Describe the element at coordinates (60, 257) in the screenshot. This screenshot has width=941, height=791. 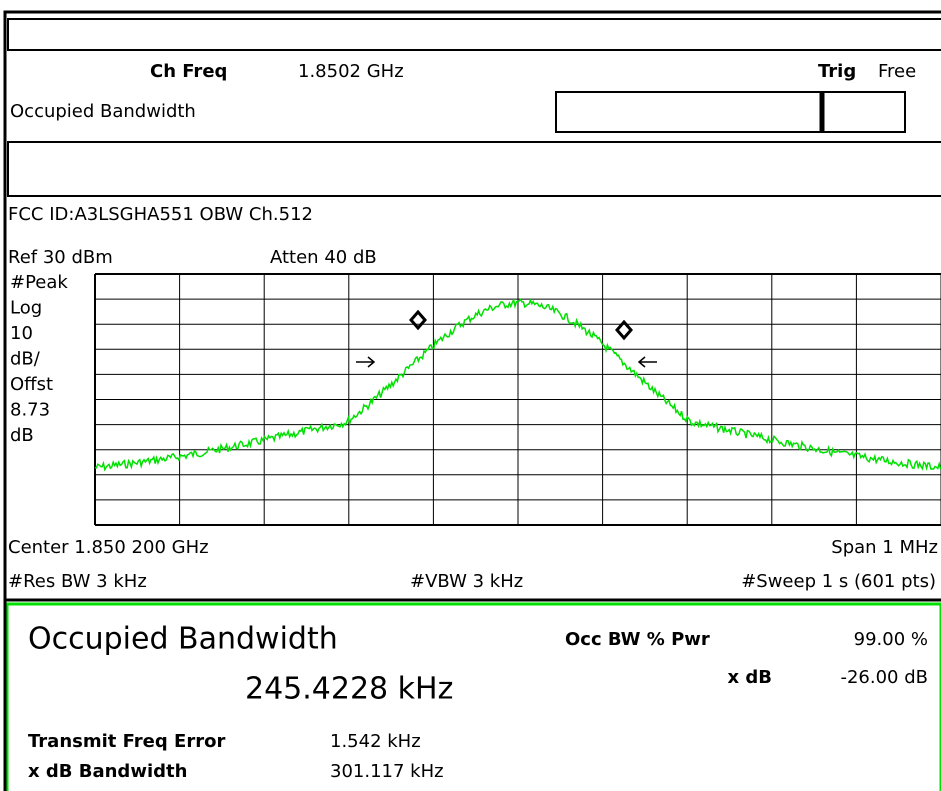
I see `ref-level: Ref 30 dBm` at that location.